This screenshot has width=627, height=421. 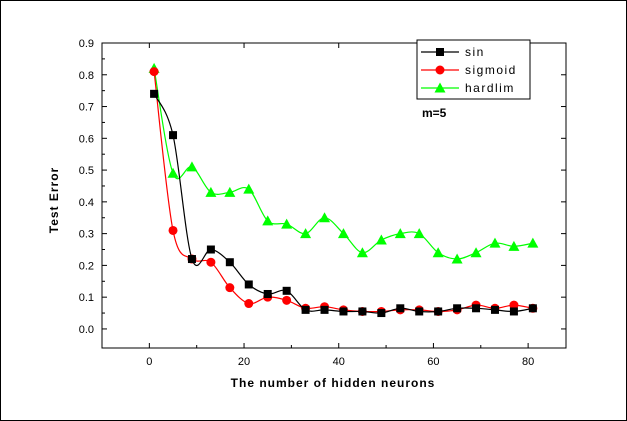 I want to click on y-tick-label: 0.9, so click(x=86, y=44).